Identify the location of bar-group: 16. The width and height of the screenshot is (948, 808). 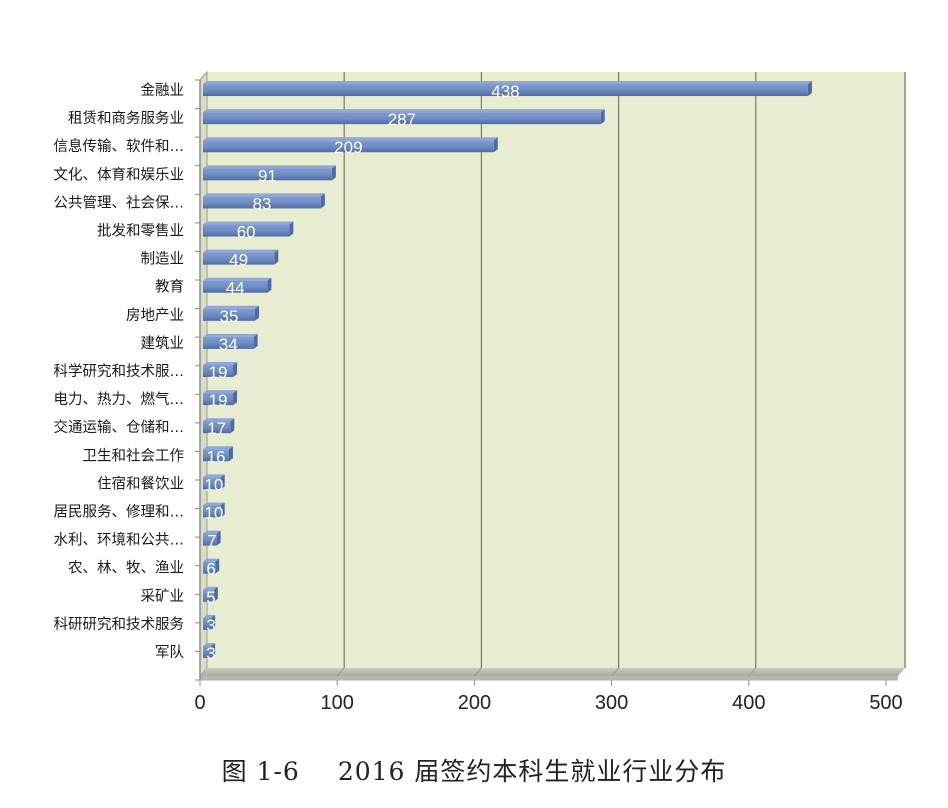
(218, 456).